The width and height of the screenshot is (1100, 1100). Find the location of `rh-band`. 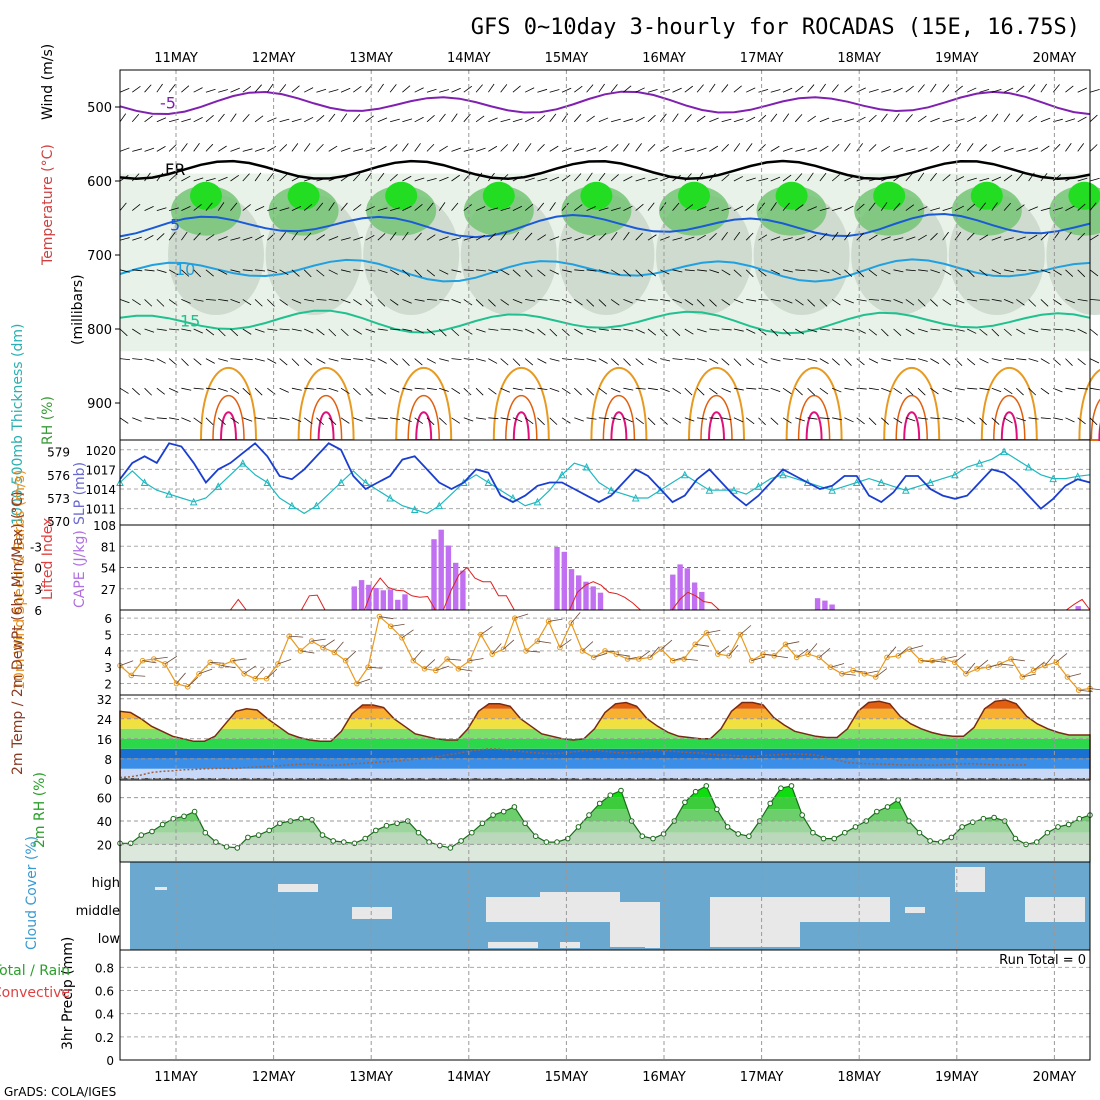

rh-band is located at coordinates (605, 827).